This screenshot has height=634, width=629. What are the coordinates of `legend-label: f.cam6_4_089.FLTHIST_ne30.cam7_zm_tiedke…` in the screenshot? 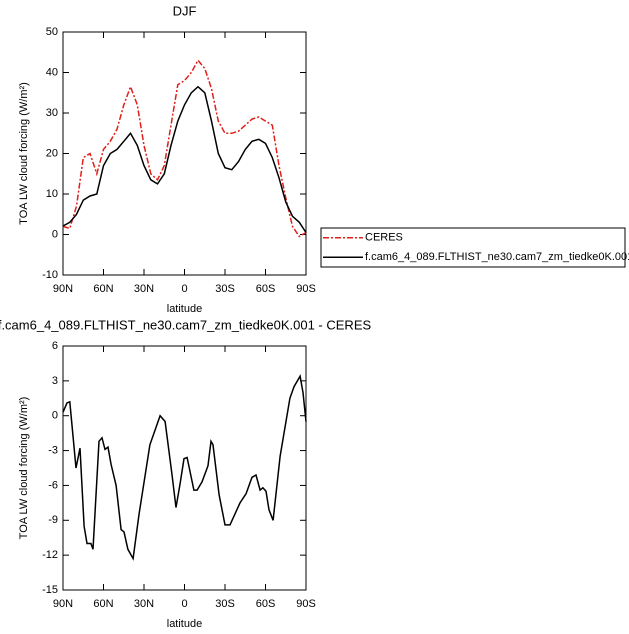 It's located at (497, 257).